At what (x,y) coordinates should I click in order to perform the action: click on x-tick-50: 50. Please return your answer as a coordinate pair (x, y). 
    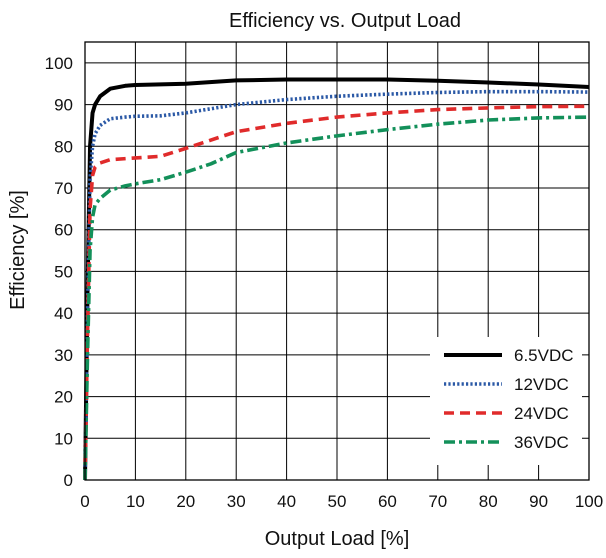
    Looking at the image, I should click on (337, 501).